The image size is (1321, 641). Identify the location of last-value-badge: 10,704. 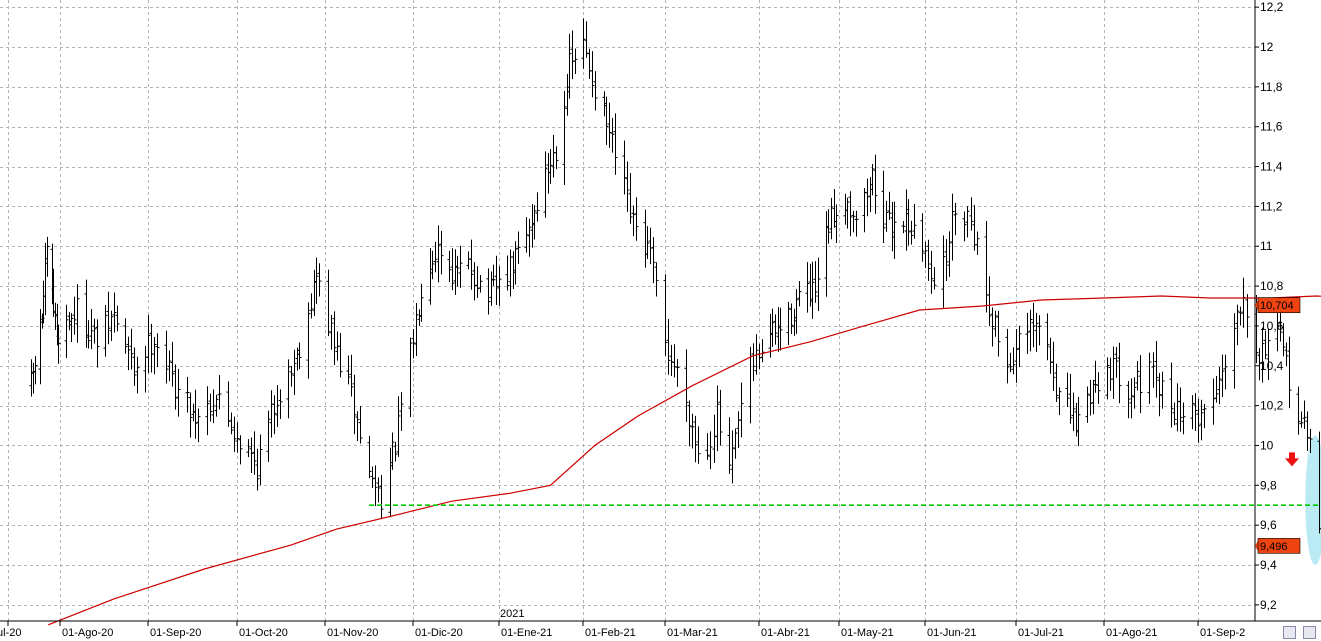
(1278, 305).